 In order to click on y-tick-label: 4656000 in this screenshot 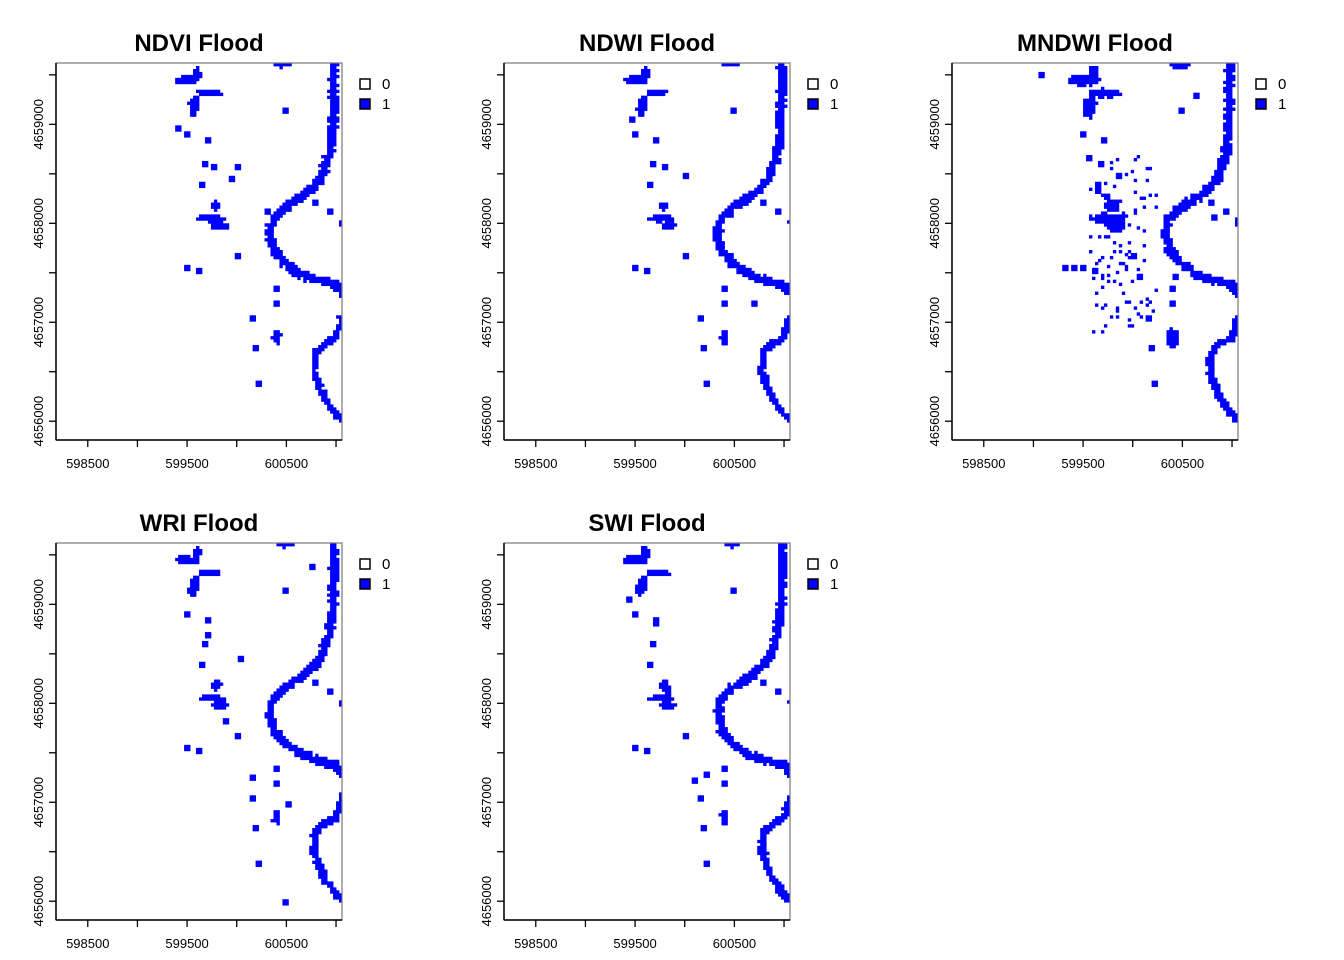, I will do `click(486, 421)`.